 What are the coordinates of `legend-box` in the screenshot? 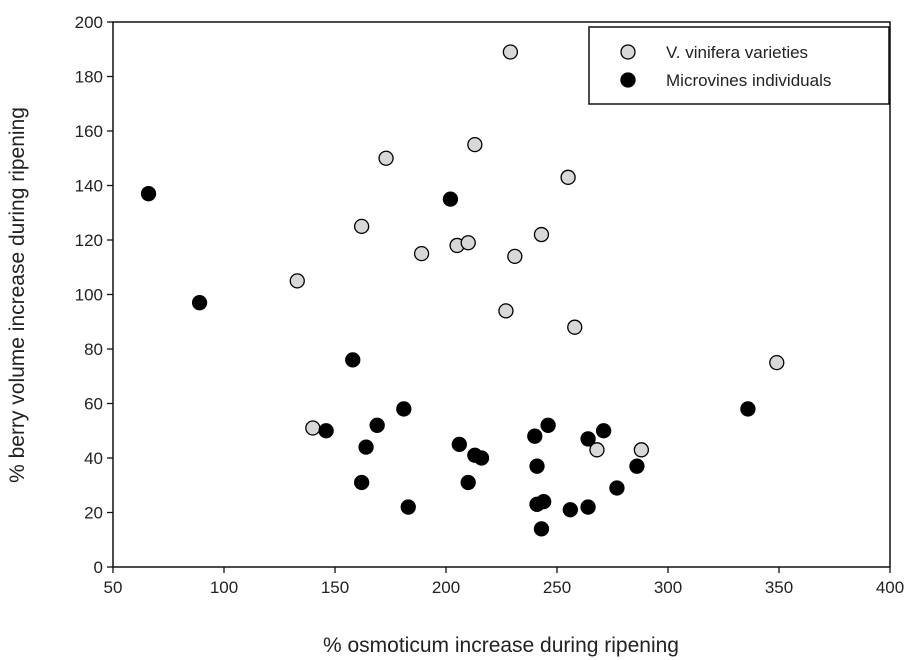 It's located at (739, 65).